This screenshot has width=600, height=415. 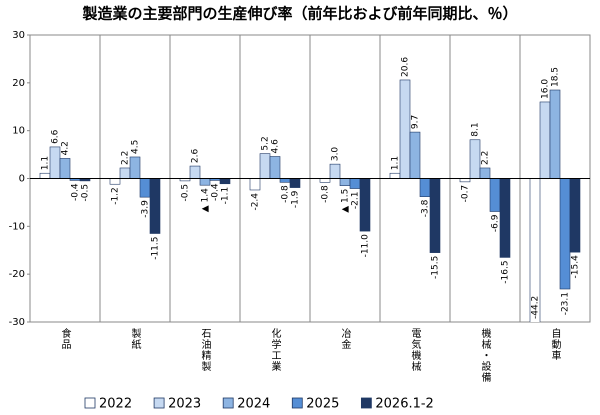 What do you see at coordinates (296, 199) in the screenshot?
I see `value-label: -1.9` at bounding box center [296, 199].